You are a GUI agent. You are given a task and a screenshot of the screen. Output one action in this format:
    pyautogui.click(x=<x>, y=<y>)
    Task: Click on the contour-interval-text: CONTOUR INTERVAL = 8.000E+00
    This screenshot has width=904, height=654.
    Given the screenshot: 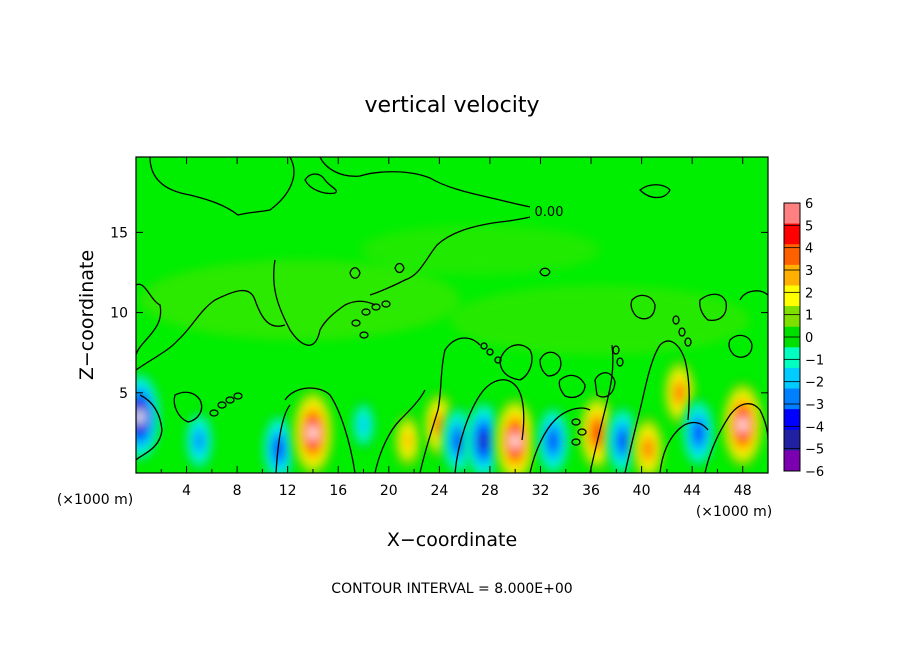 What is the action you would take?
    pyautogui.click(x=451, y=589)
    